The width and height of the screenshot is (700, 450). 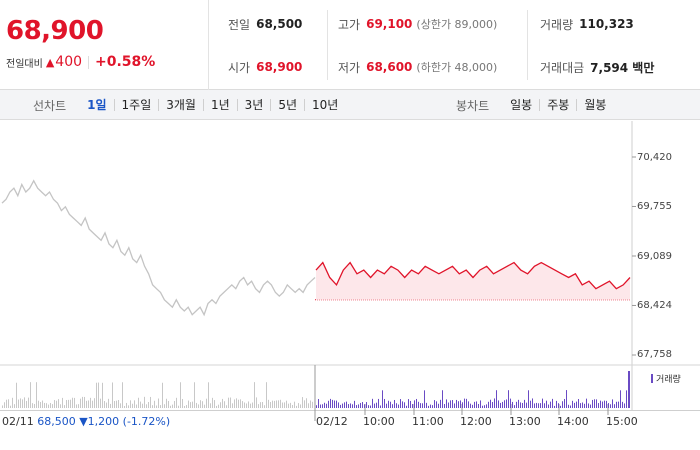 What do you see at coordinates (136, 105) in the screenshot?
I see `tab-1week: 1주일` at bounding box center [136, 105].